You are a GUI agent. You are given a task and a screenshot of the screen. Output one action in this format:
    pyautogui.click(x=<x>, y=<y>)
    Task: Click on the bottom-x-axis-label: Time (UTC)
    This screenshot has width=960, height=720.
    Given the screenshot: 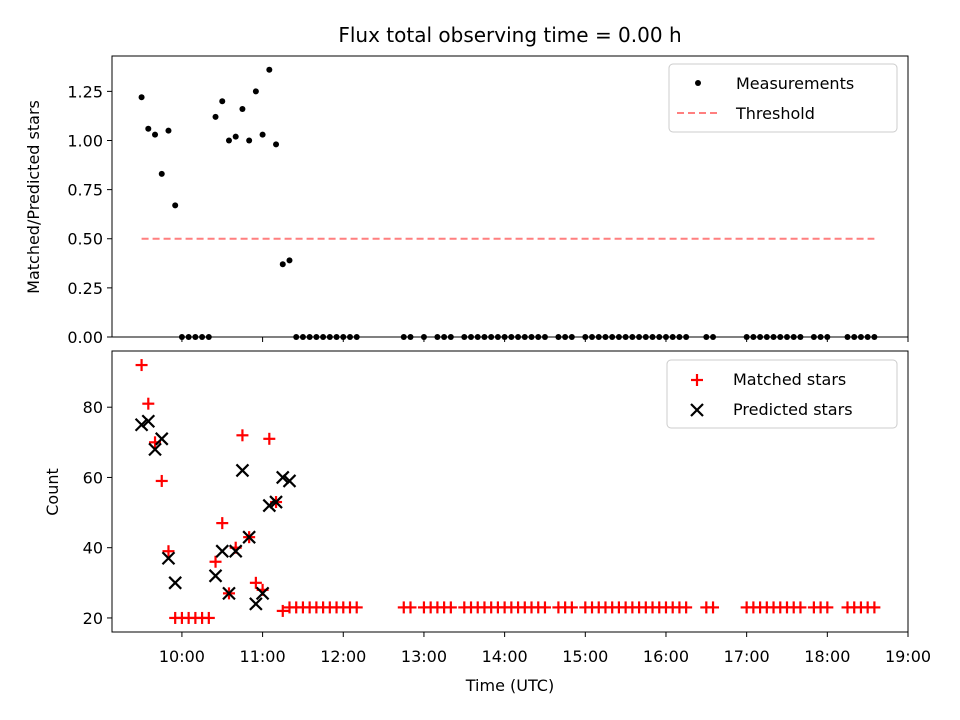 What is the action you would take?
    pyautogui.click(x=509, y=685)
    